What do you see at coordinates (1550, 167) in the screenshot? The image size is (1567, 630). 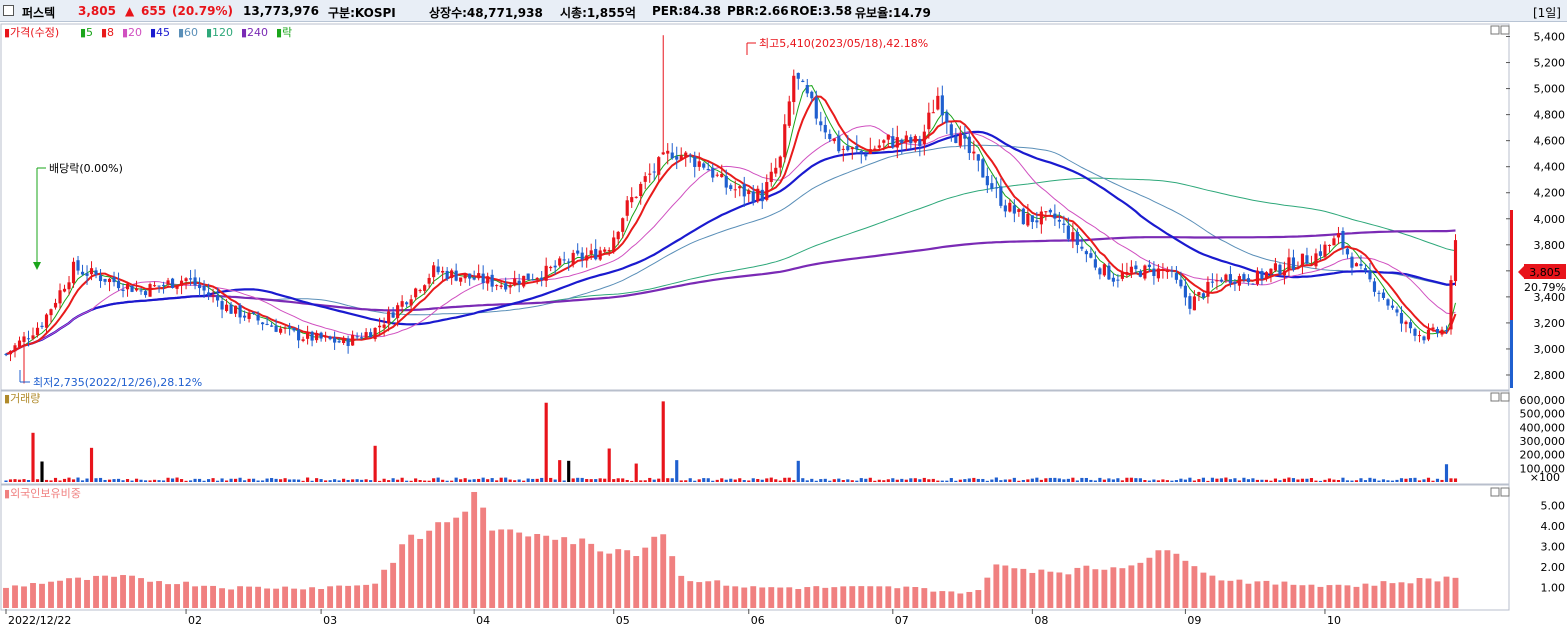 I see `y-tick-label: 4,400` at bounding box center [1550, 167].